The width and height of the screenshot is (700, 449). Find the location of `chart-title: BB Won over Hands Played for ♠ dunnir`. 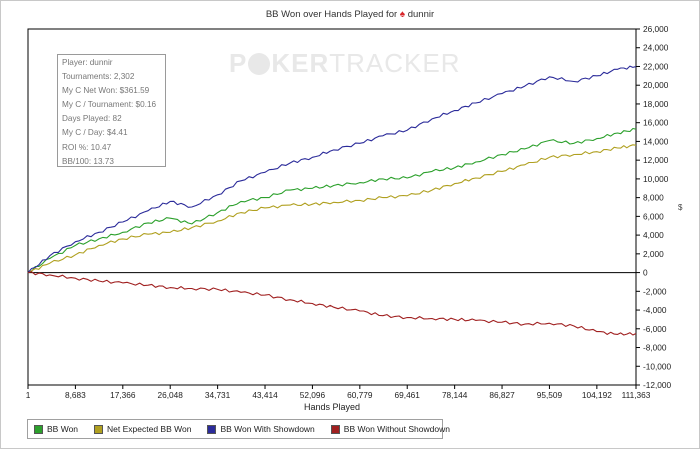

chart-title: BB Won over Hands Played for ♠ dunnir is located at coordinates (350, 14).